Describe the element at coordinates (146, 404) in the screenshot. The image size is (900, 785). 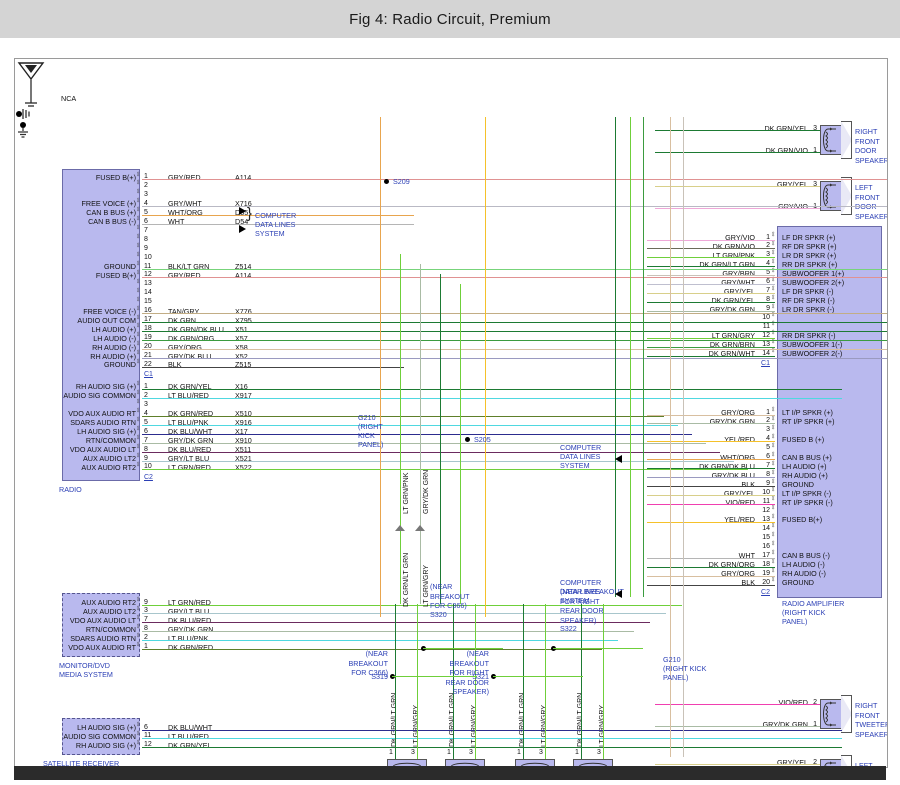
I see `radio-c2-pin-number-3: 3` at that location.